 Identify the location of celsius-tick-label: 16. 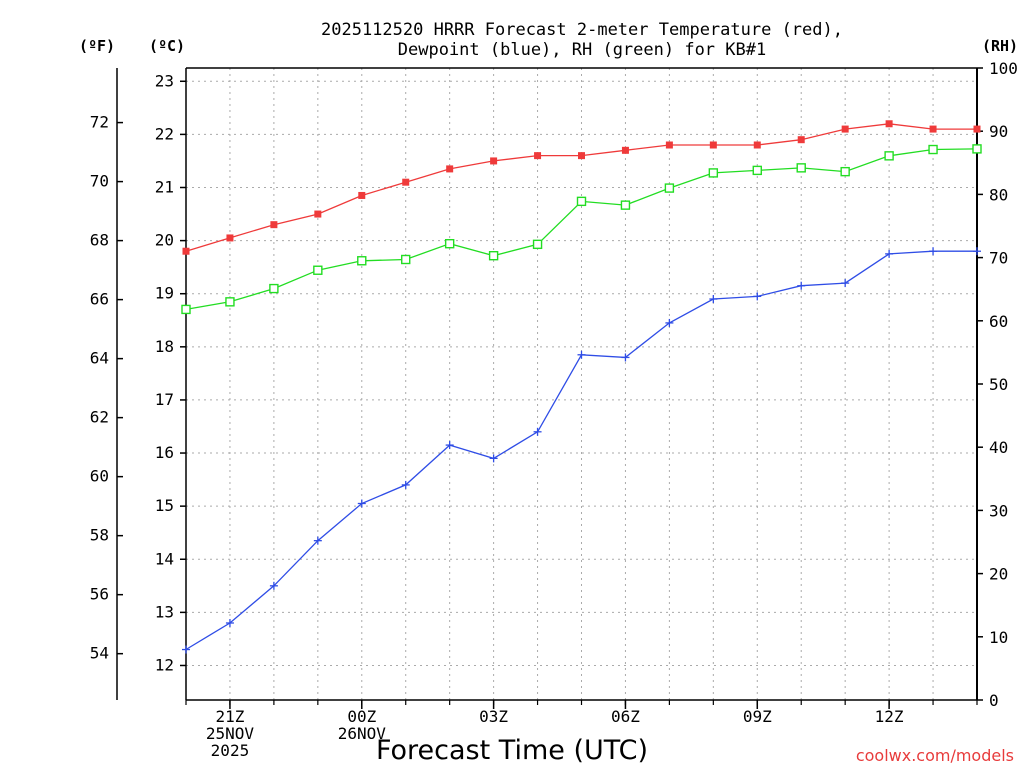
(164, 452).